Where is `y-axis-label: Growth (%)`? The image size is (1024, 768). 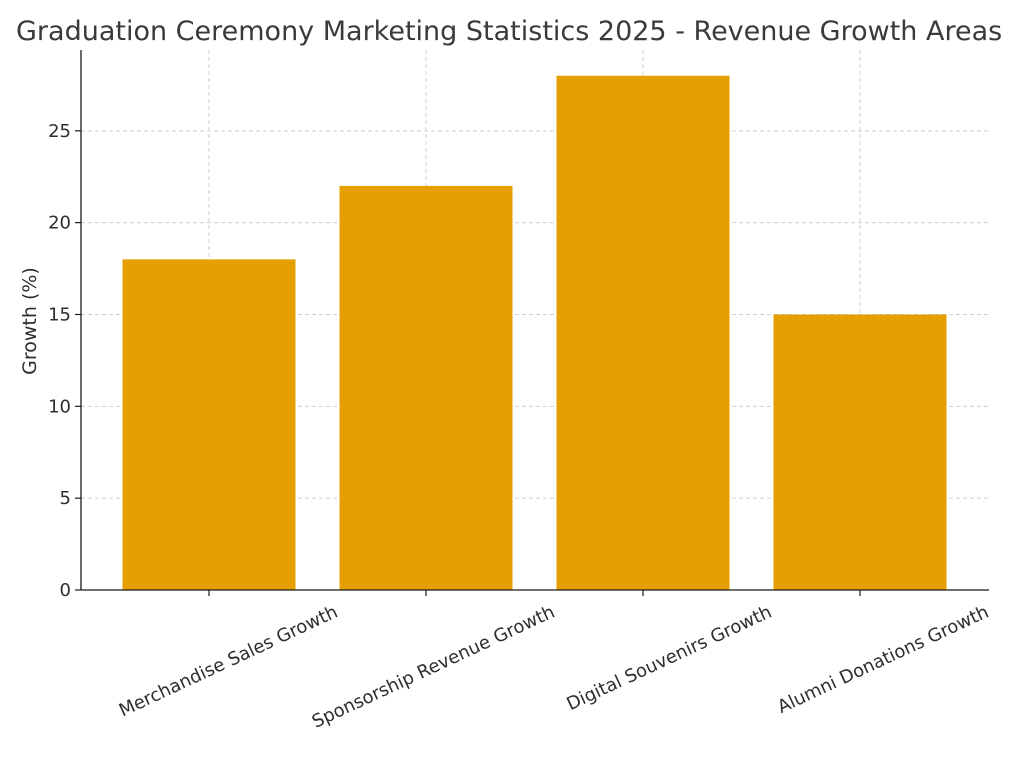 y-axis-label: Growth (%) is located at coordinates (30, 321).